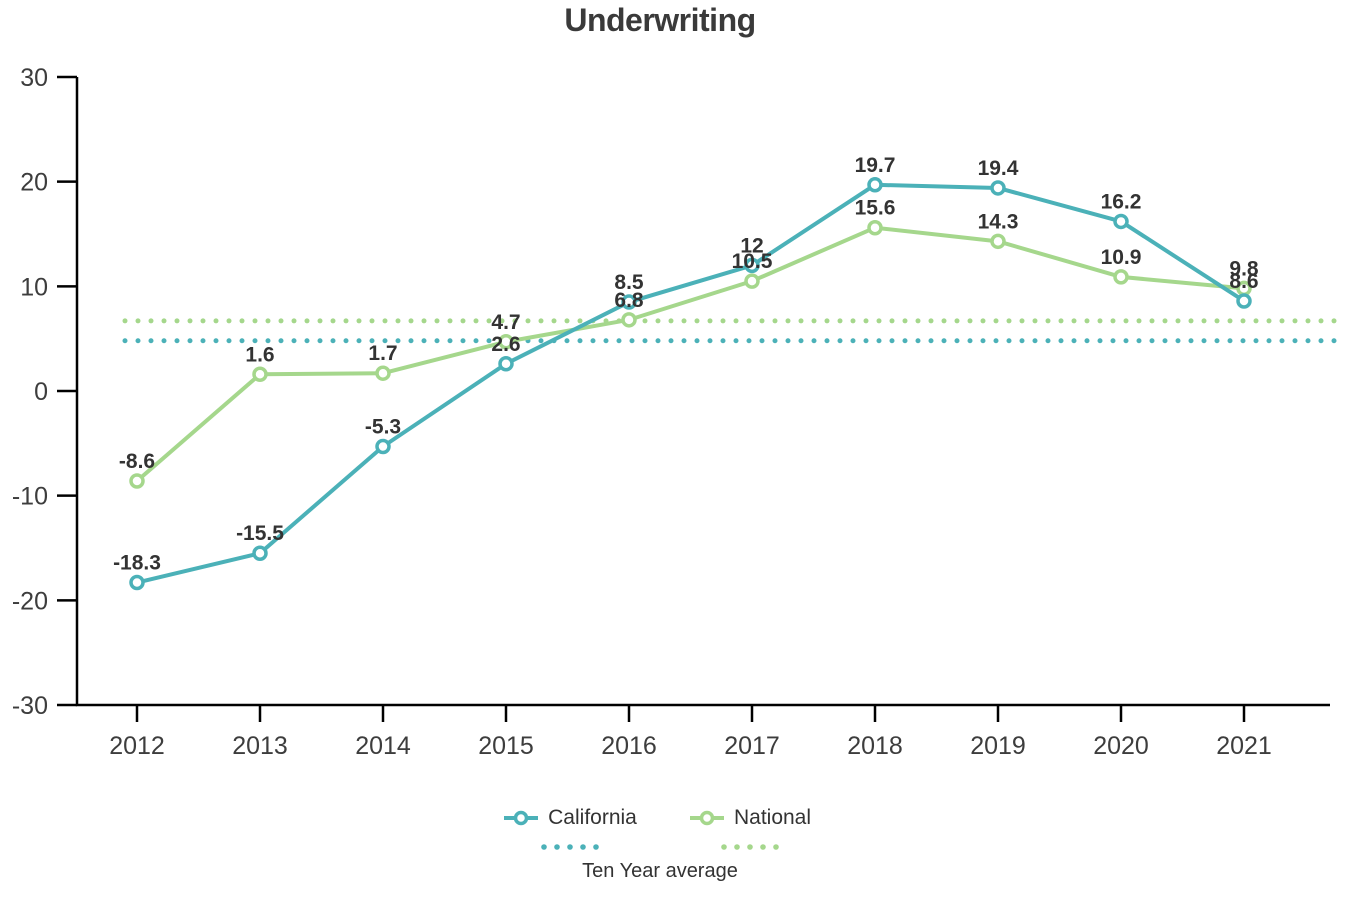 This screenshot has width=1348, height=905. What do you see at coordinates (34, 78) in the screenshot?
I see `y-tick-label: 30` at bounding box center [34, 78].